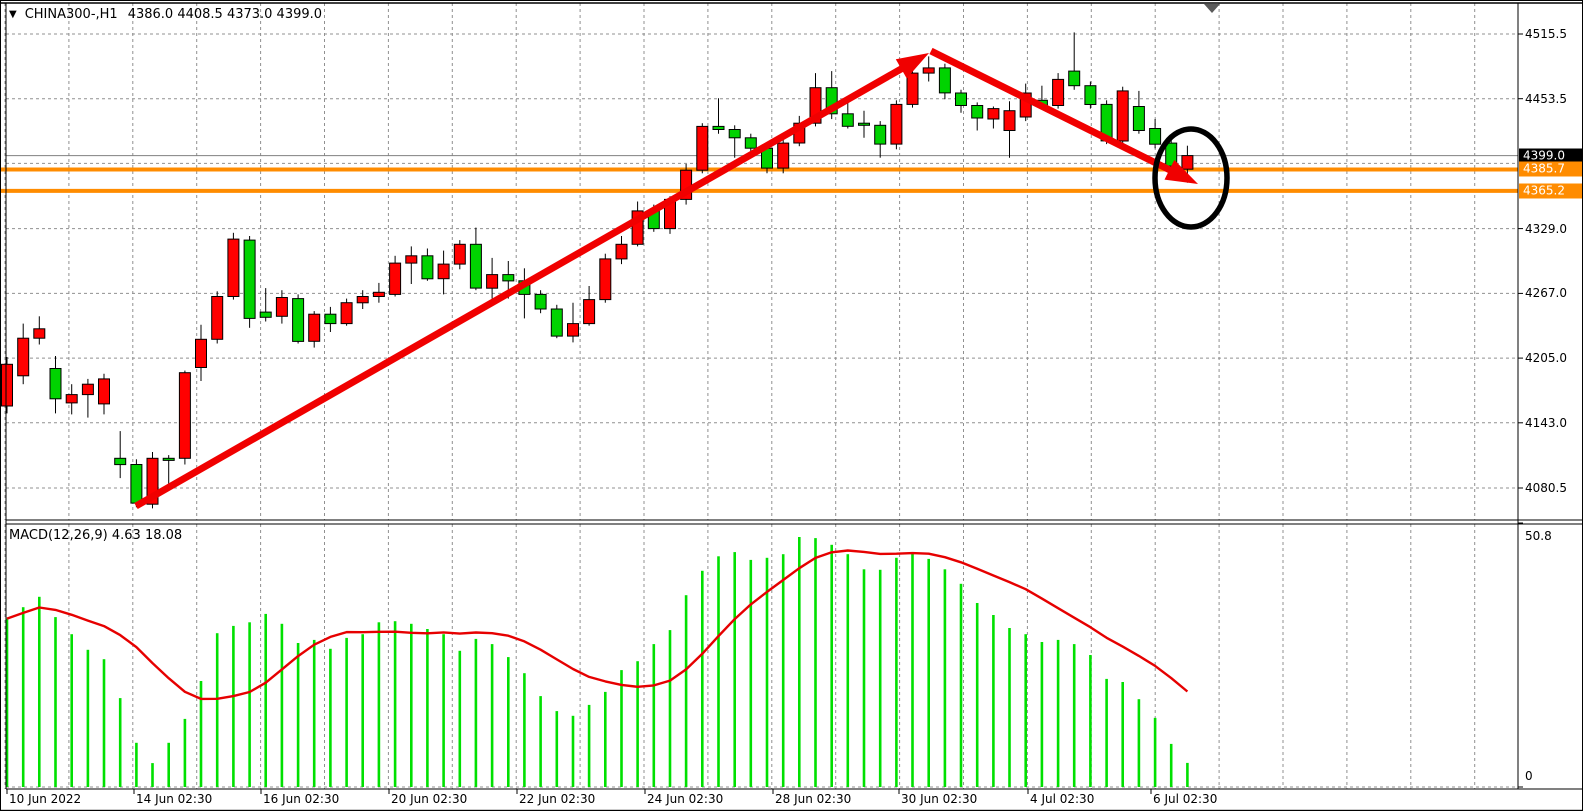 This screenshot has height=811, width=1583. Describe the element at coordinates (225, 14) in the screenshot. I see `ohlc-readout: 4386.0 4408.5 4373.0 4399.0` at that location.